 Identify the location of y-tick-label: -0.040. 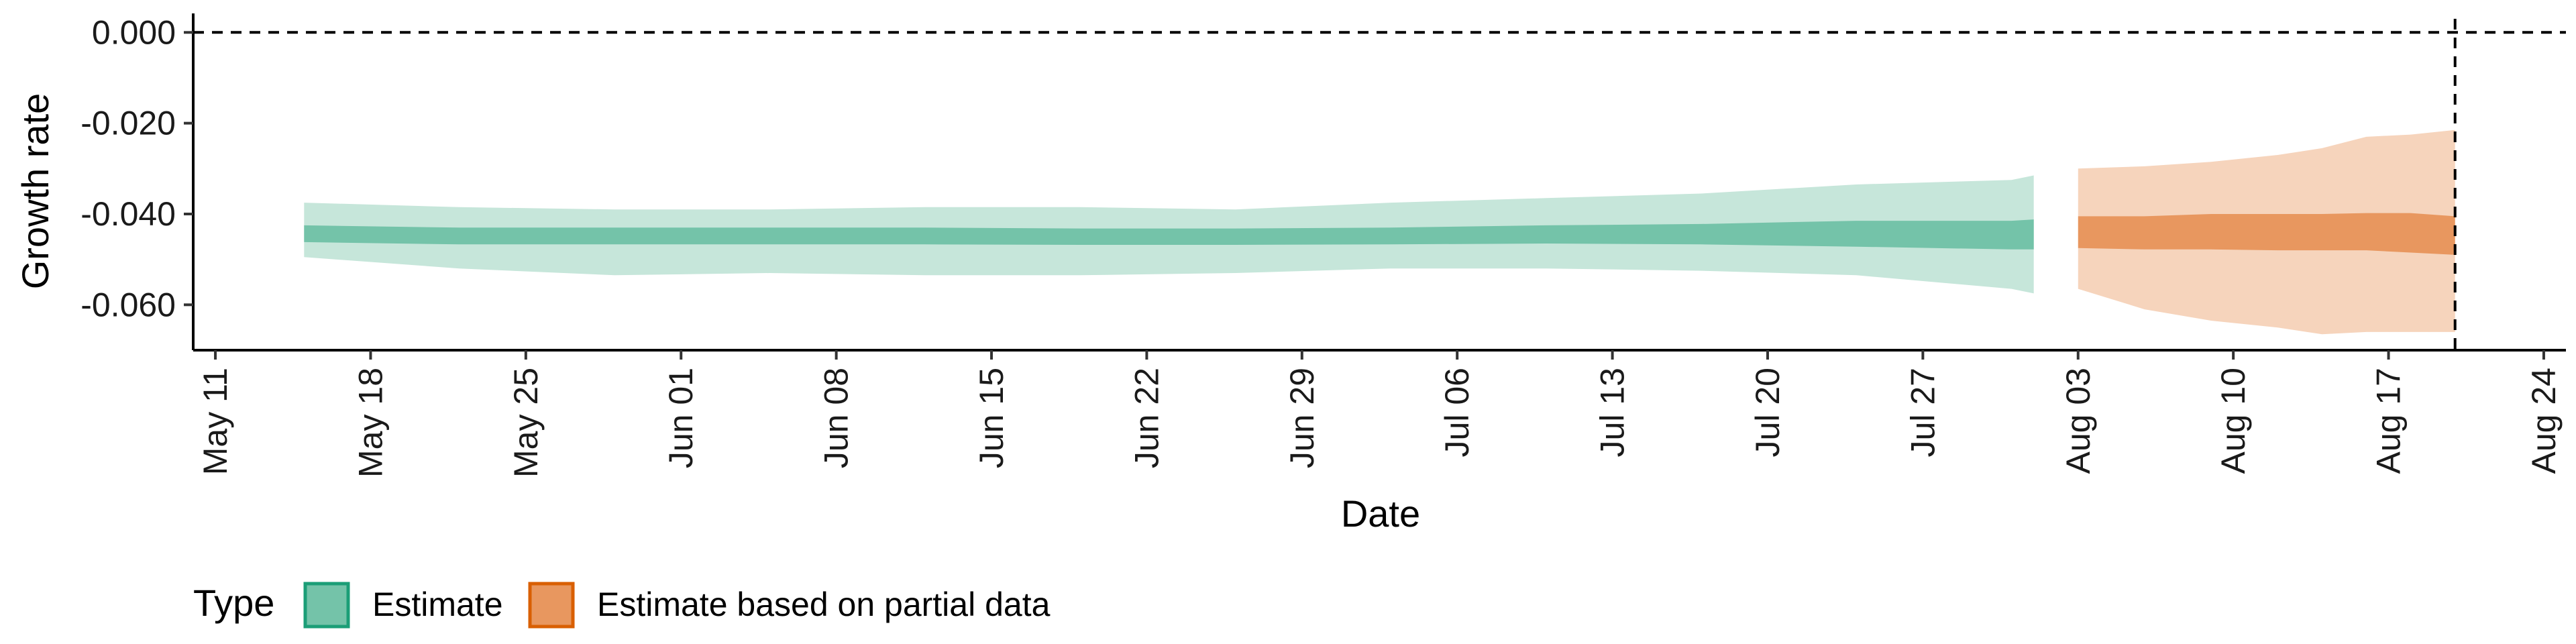
(128, 214).